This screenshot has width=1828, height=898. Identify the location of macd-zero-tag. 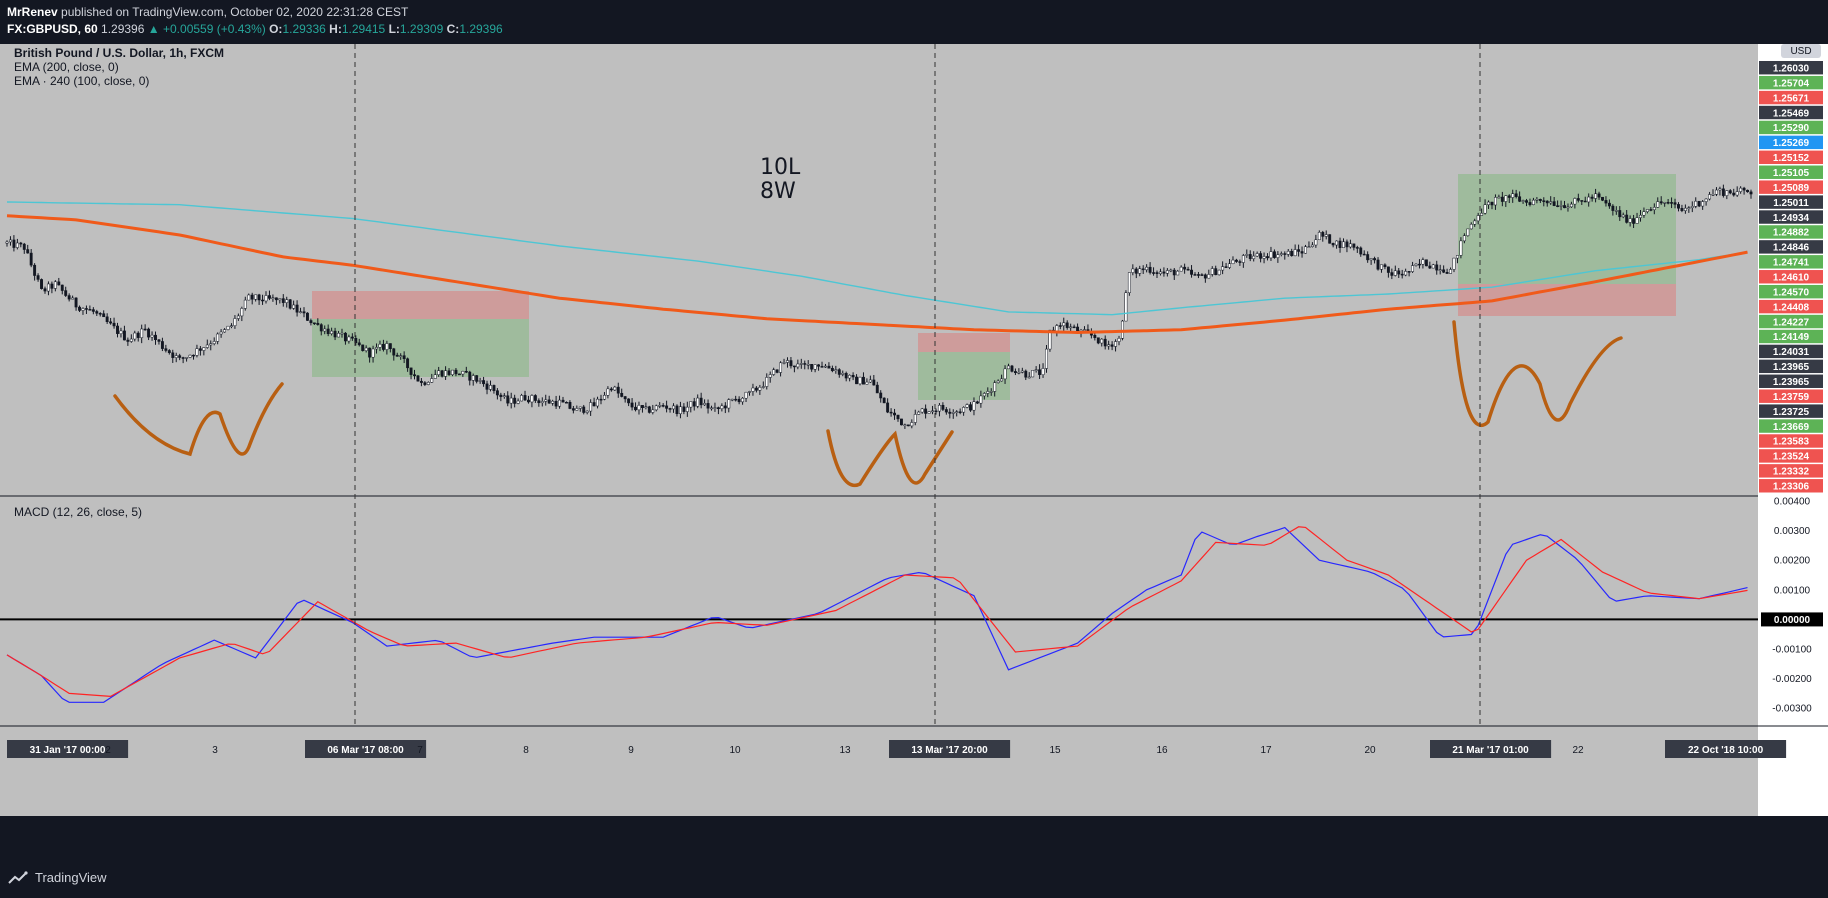
(1792, 619).